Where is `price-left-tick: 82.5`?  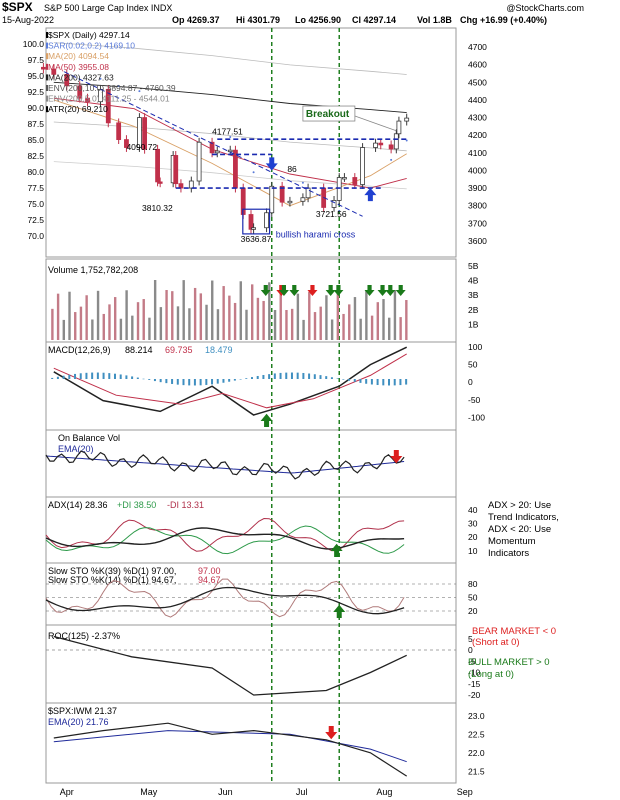
price-left-tick: 82.5 is located at coordinates (35, 156).